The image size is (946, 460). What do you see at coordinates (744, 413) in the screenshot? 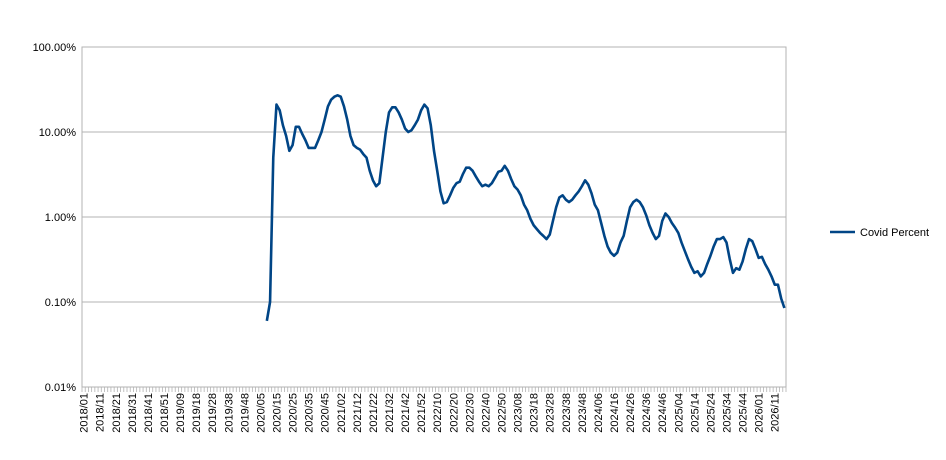
I see `x-tick-label: 2025/44` at bounding box center [744, 413].